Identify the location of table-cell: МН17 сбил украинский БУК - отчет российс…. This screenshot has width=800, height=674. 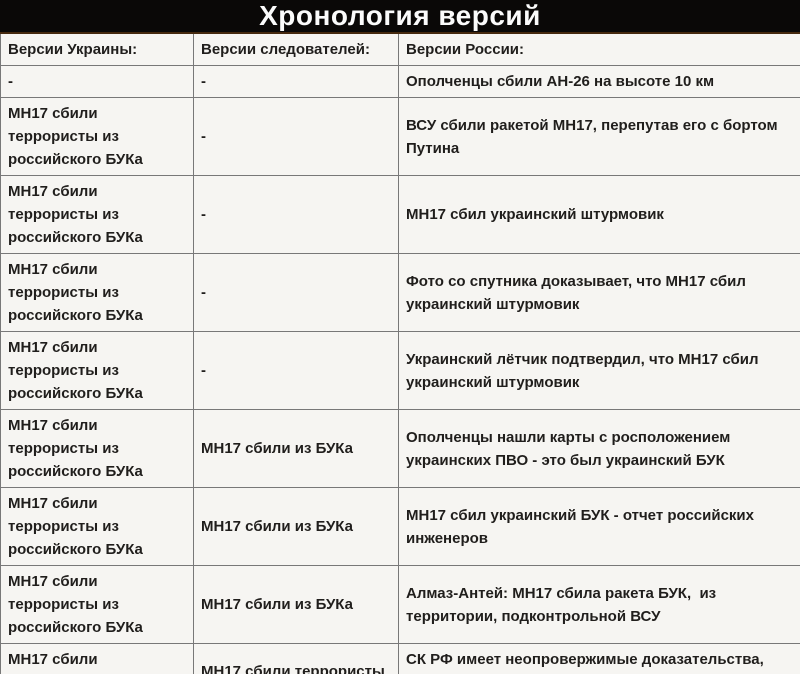
(599, 526).